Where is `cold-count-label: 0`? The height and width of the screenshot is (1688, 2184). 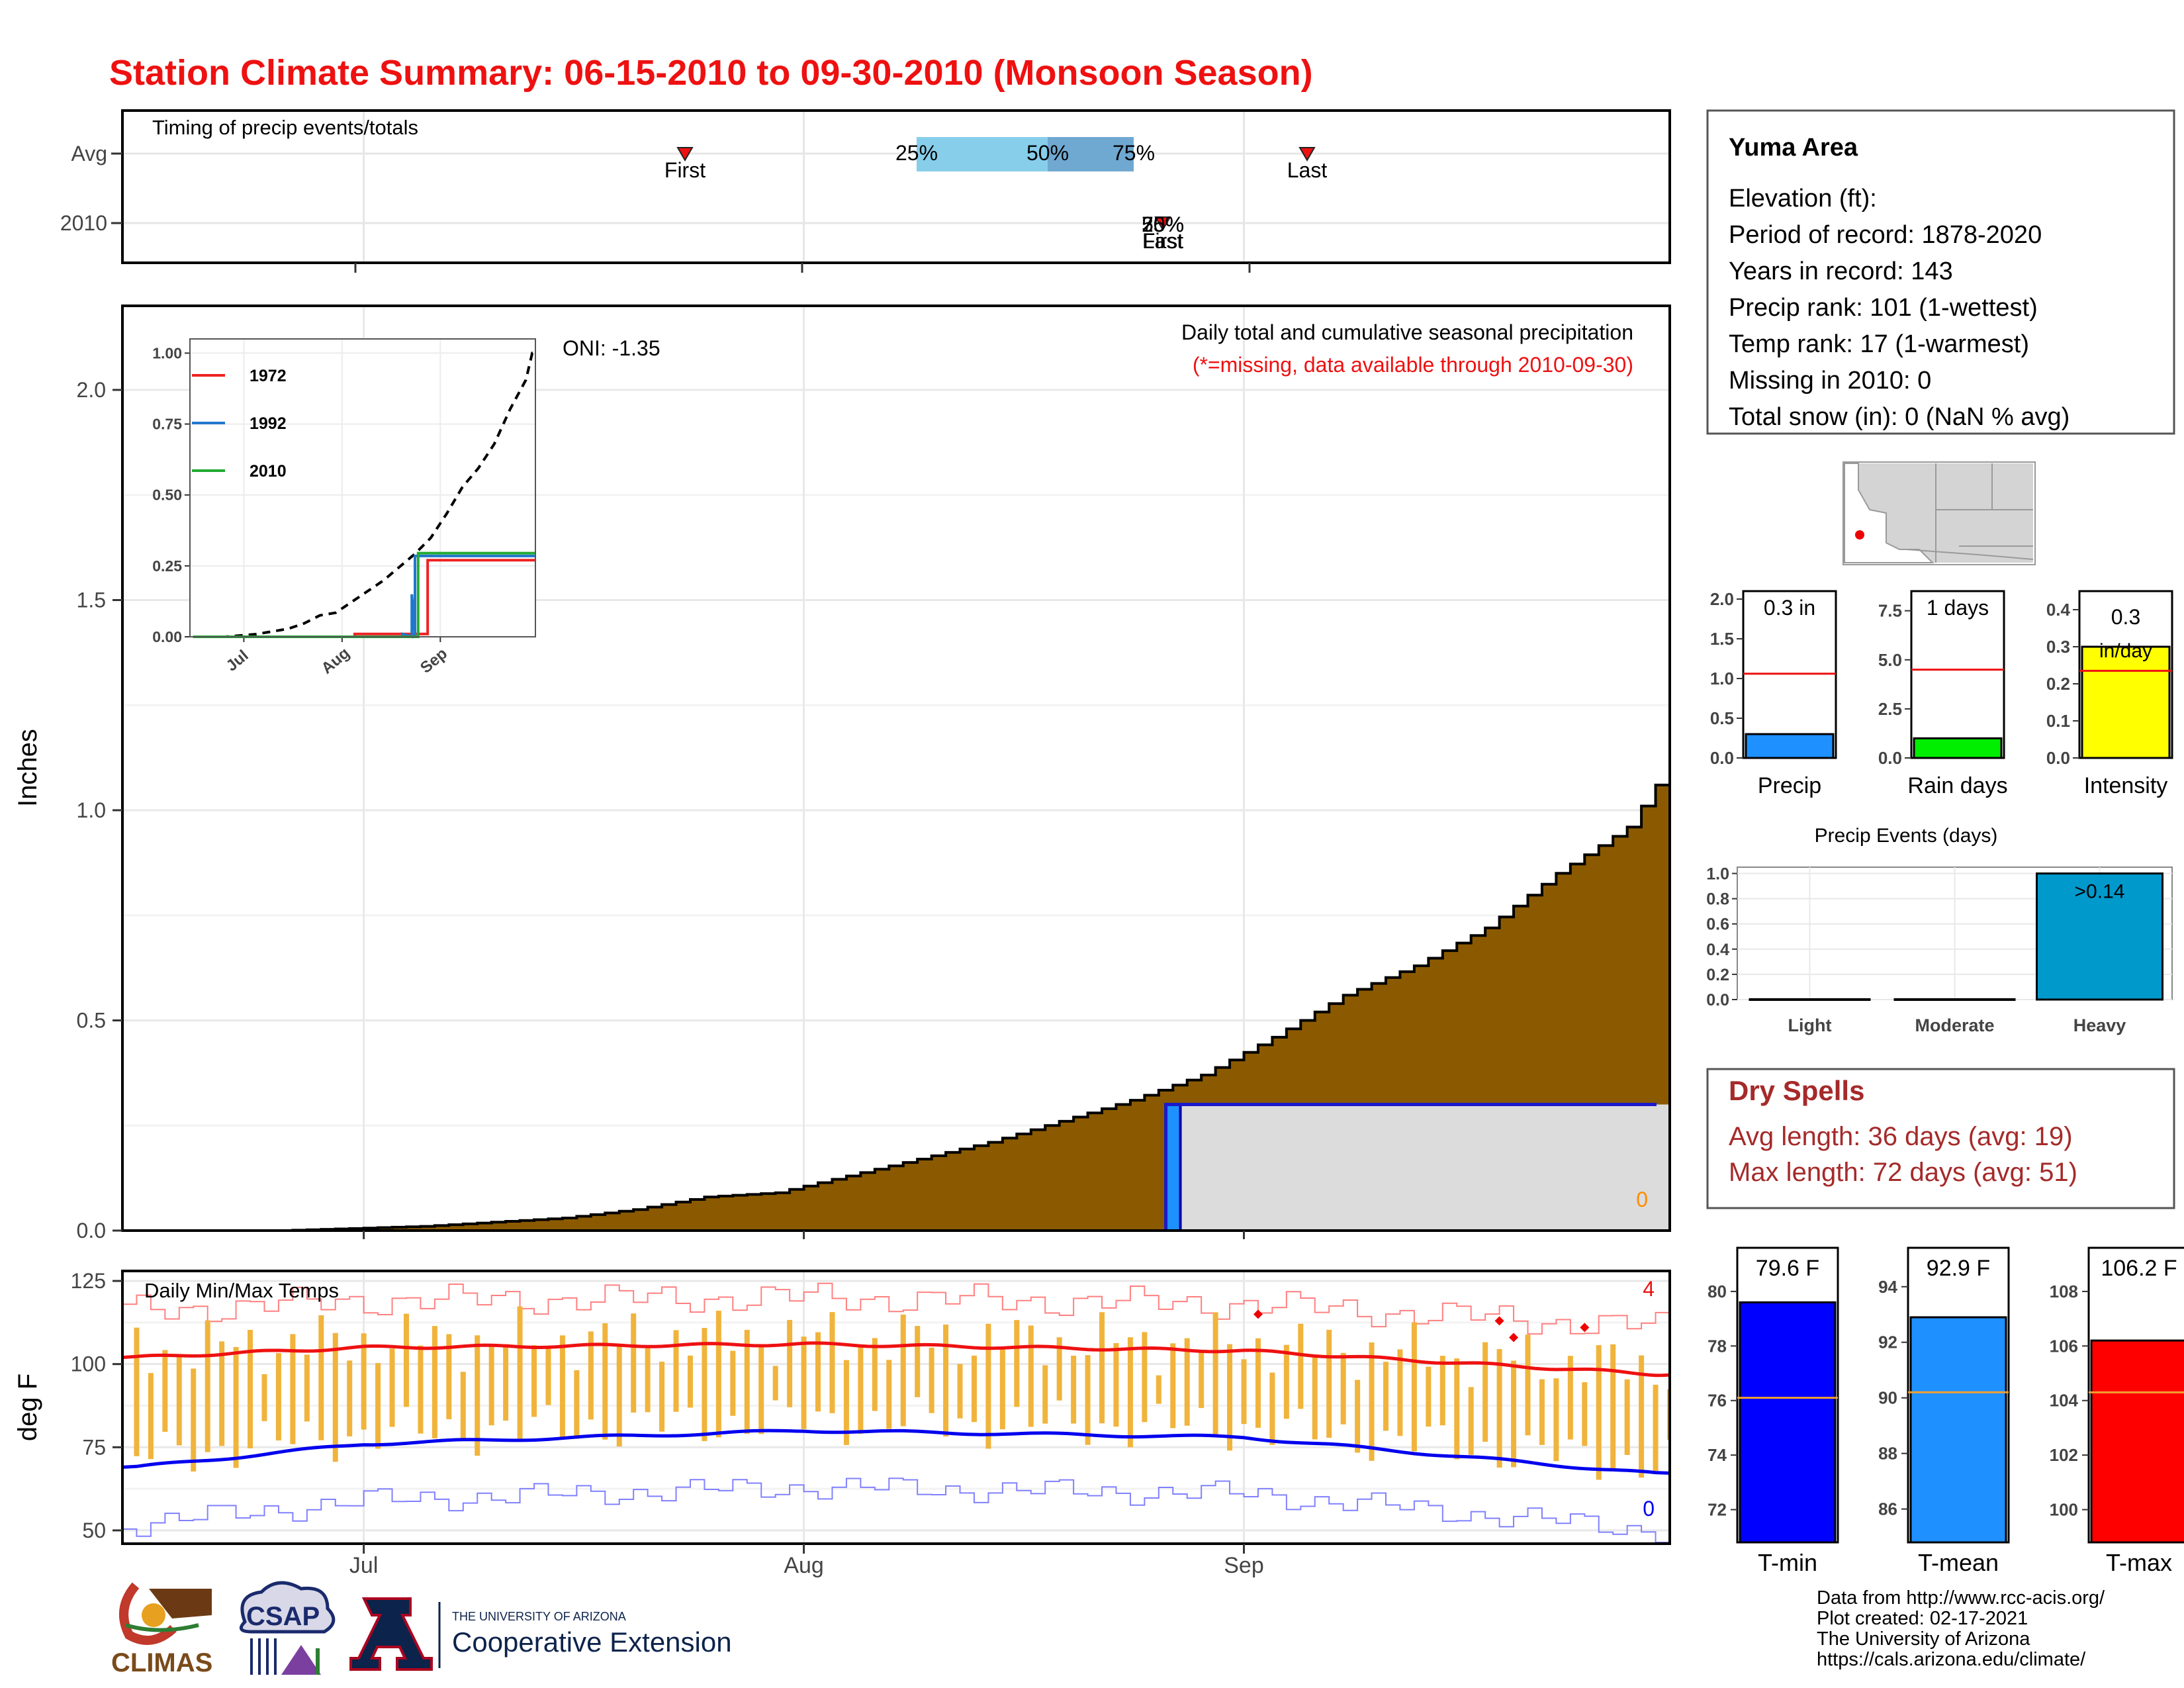 cold-count-label: 0 is located at coordinates (1649, 1509).